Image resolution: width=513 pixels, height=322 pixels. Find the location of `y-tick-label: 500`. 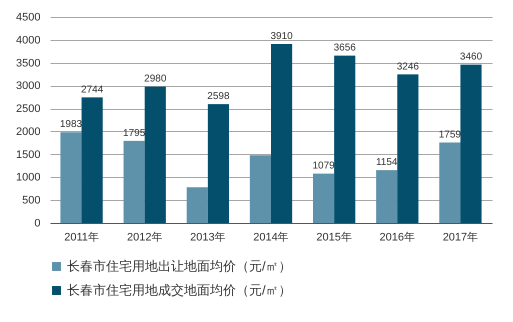

y-tick-label: 500 is located at coordinates (31, 200).